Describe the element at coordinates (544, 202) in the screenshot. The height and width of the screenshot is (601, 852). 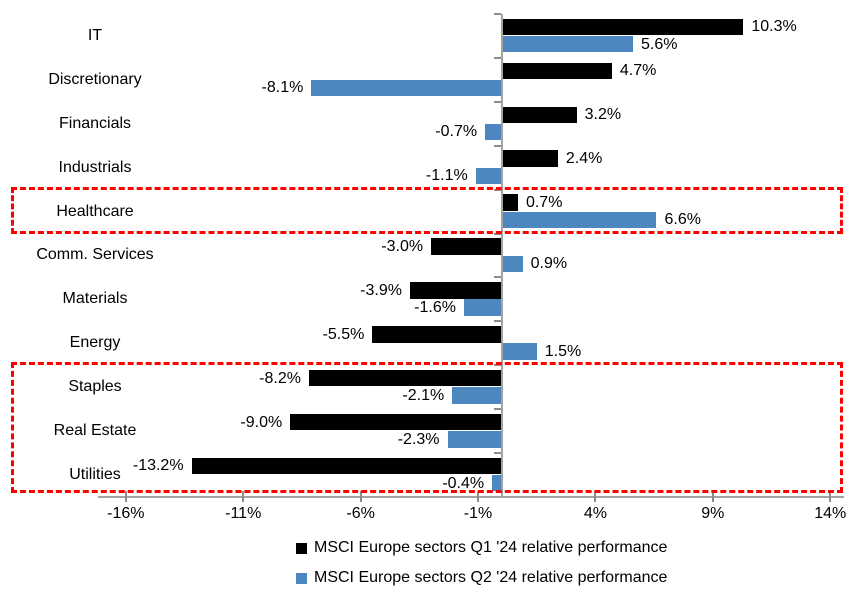
I see `bar-value-label: 0.7%` at that location.